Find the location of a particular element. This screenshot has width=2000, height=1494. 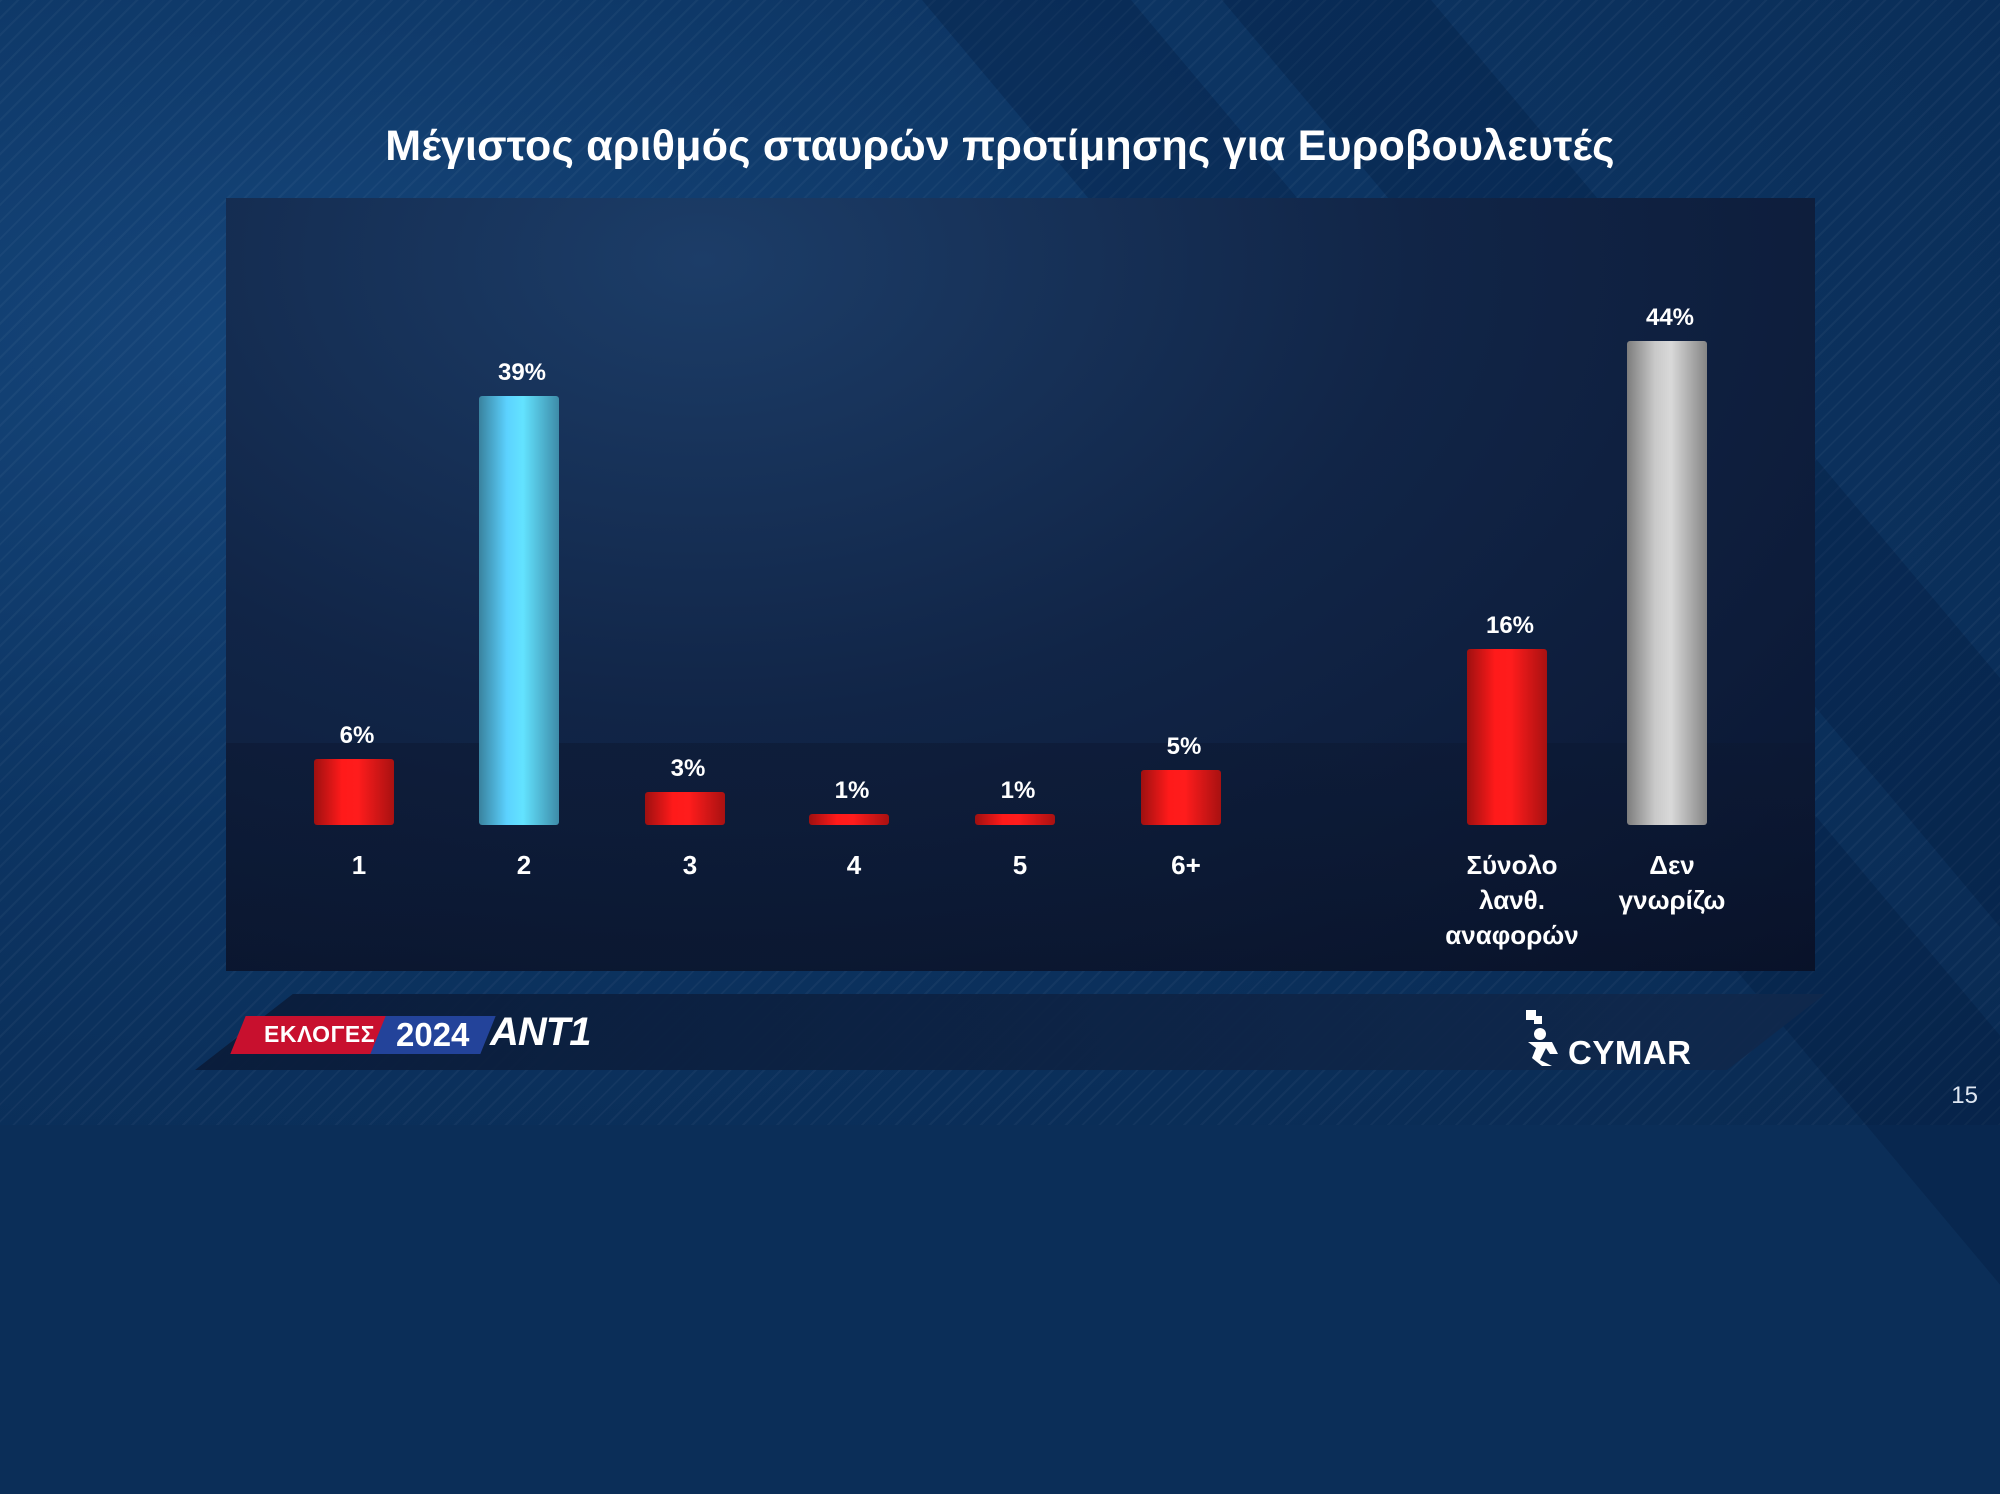

category-label-7: Σύνολο λανθ. αναφορών is located at coordinates (1511, 900).